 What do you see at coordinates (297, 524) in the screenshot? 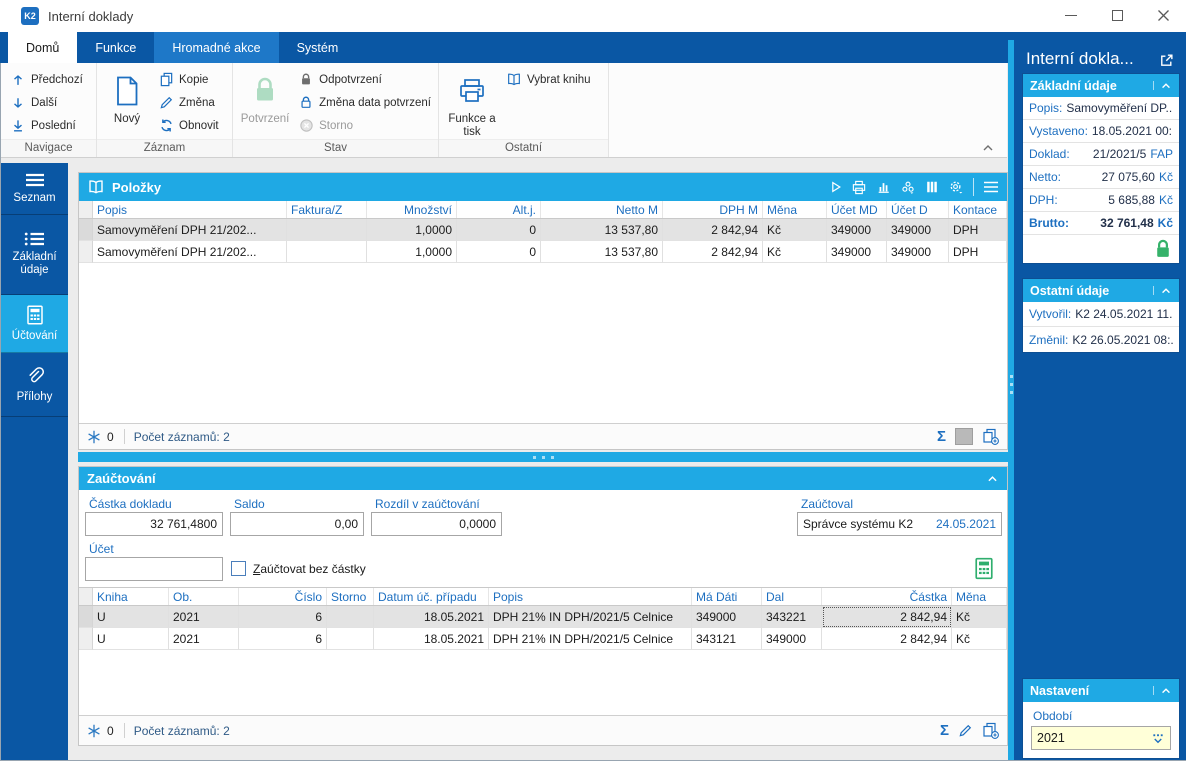
I see `saldo-field` at bounding box center [297, 524].